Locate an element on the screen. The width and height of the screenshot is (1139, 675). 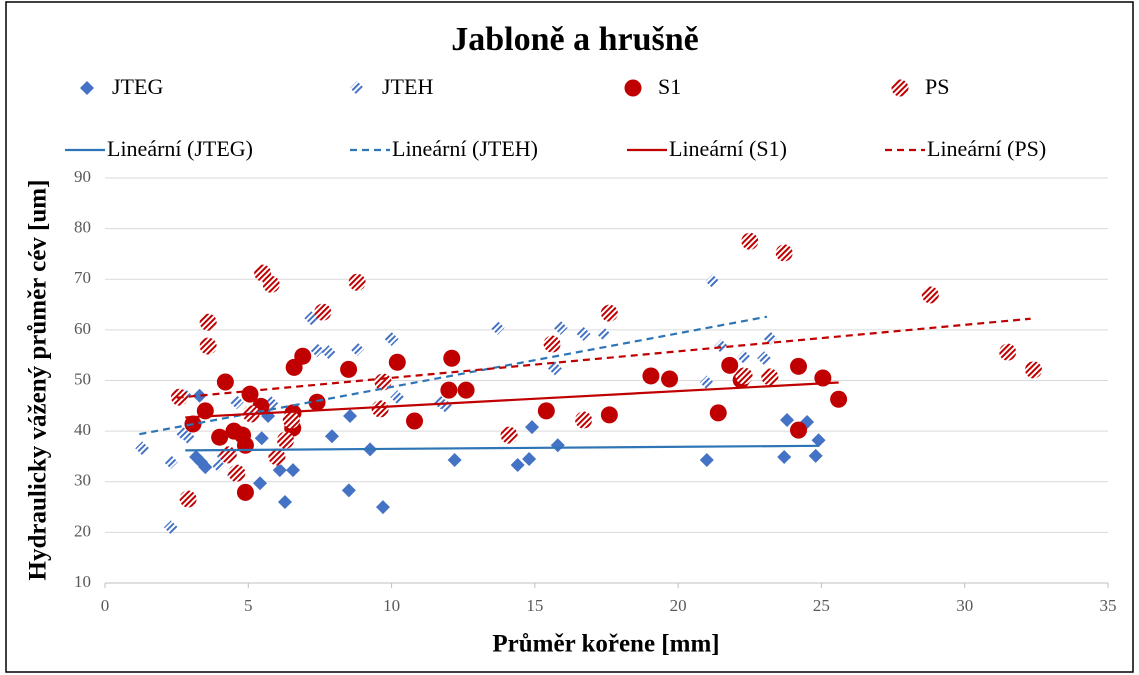
x-tick-label: 10 is located at coordinates (391, 605).